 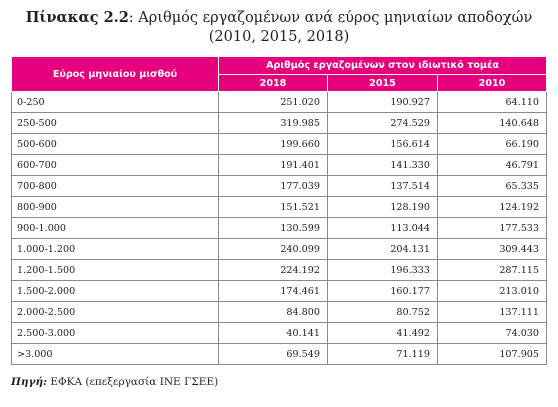 I want to click on table-row: 700-800 177.039 137.514 65.335, so click(x=279, y=186).